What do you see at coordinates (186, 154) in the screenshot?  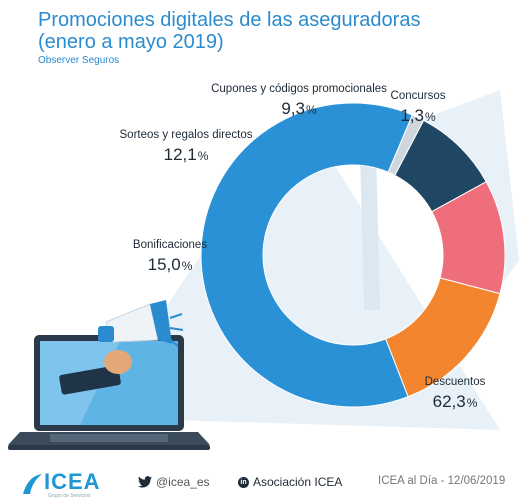 I see `slice-label-value: 12,1%` at bounding box center [186, 154].